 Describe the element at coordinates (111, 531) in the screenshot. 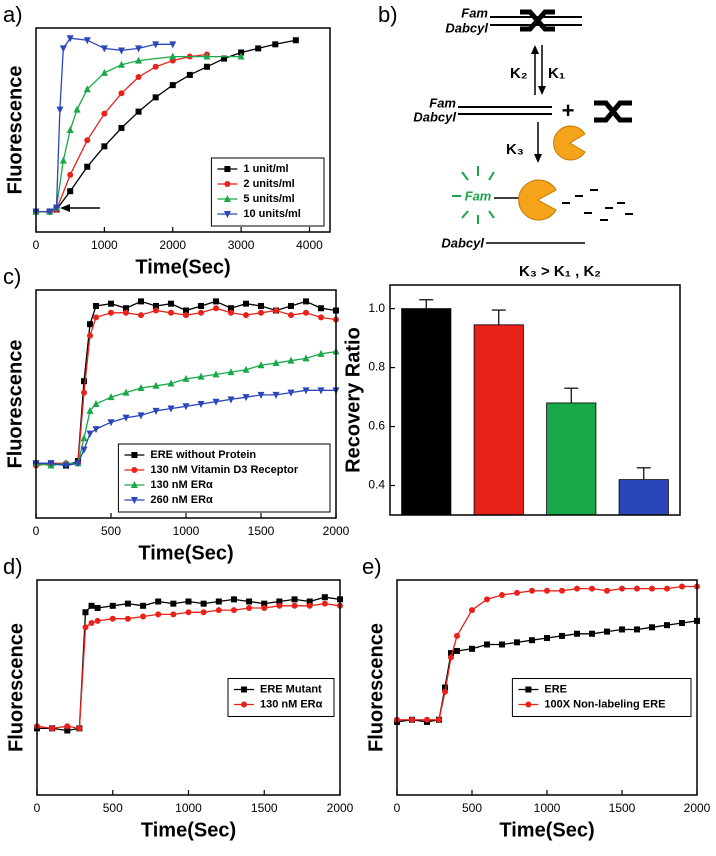

I see `x-tick-label: 500` at that location.